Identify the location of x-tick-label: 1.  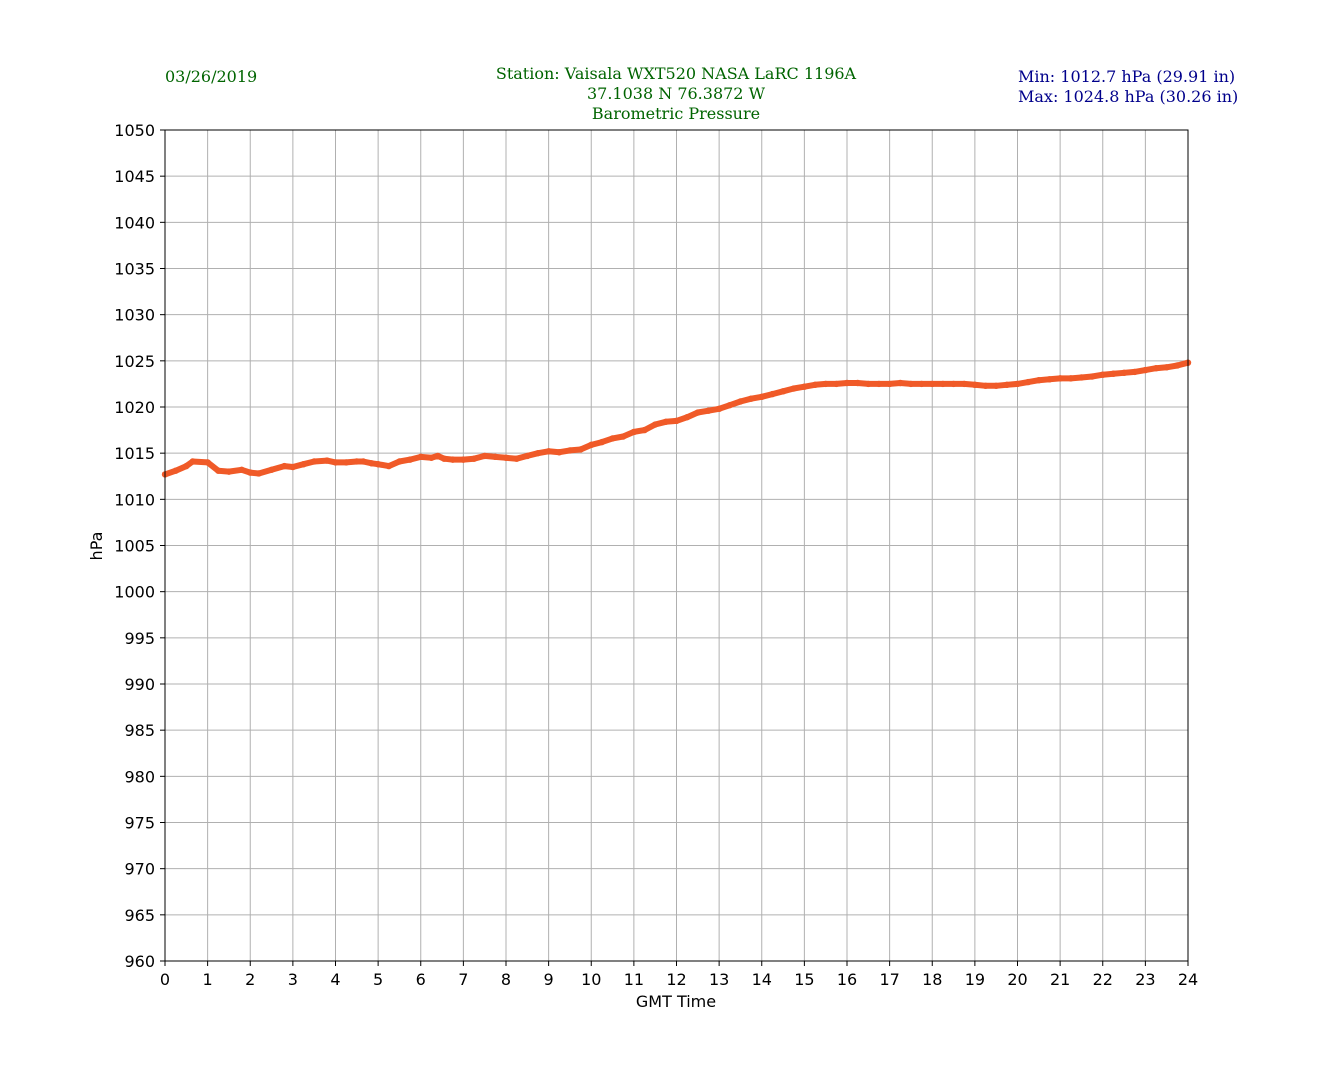
(208, 979).